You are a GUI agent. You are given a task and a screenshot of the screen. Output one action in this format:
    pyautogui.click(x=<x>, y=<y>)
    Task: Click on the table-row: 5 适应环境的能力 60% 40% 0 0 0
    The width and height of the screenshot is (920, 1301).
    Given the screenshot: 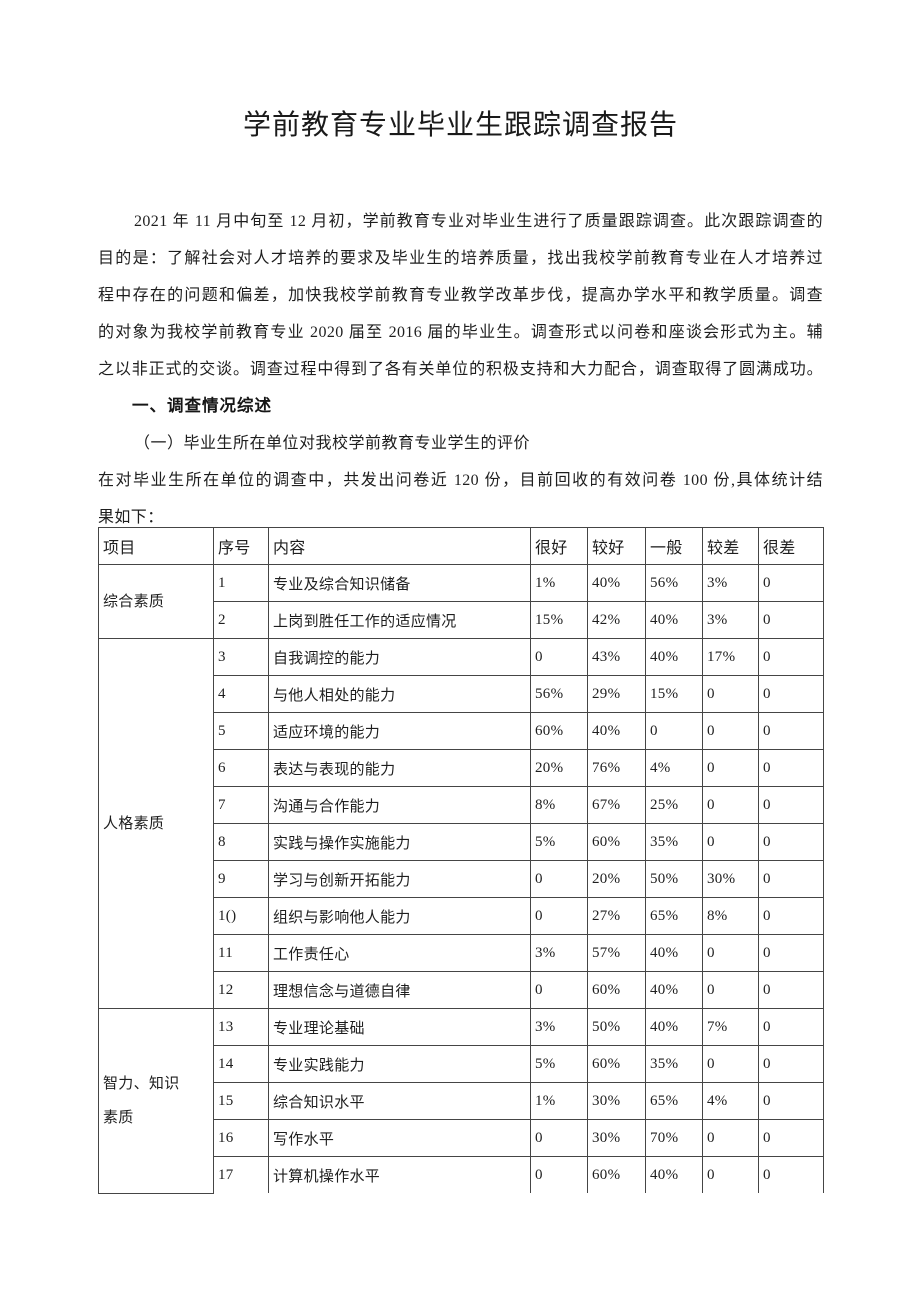 What is the action you would take?
    pyautogui.click(x=461, y=731)
    